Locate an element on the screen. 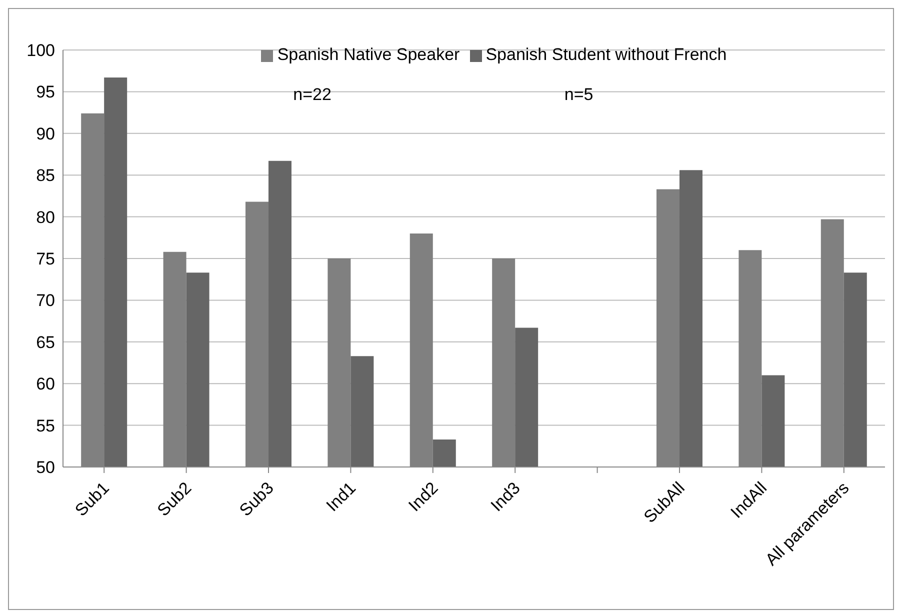 This screenshot has width=900, height=616. y-tick-label: 85 is located at coordinates (45, 176).